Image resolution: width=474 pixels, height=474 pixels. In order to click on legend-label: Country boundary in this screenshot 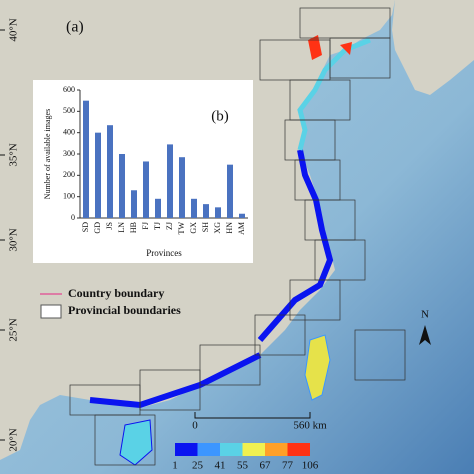, I will do `click(116, 293)`.